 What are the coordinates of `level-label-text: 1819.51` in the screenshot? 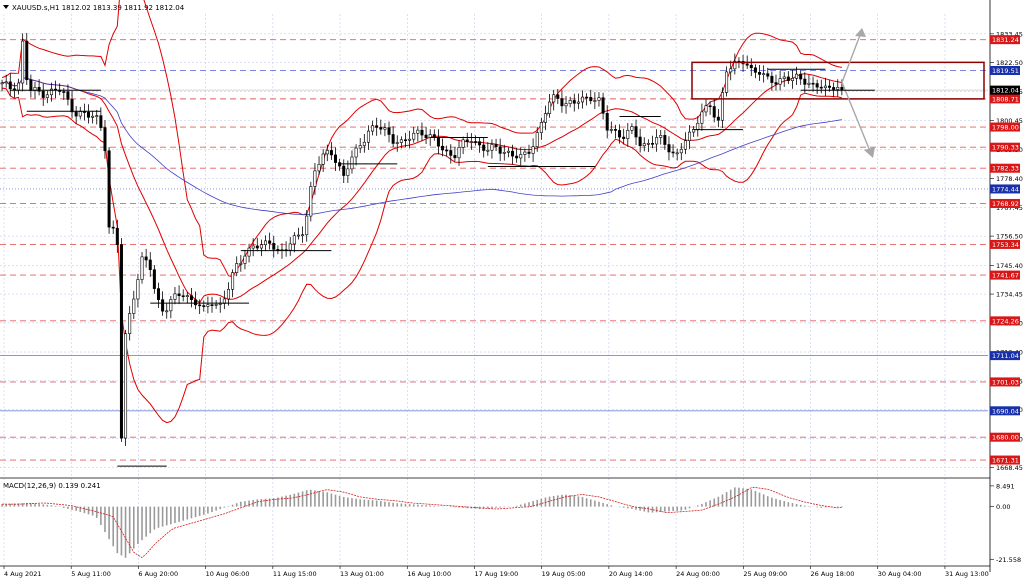 It's located at (1005, 71).